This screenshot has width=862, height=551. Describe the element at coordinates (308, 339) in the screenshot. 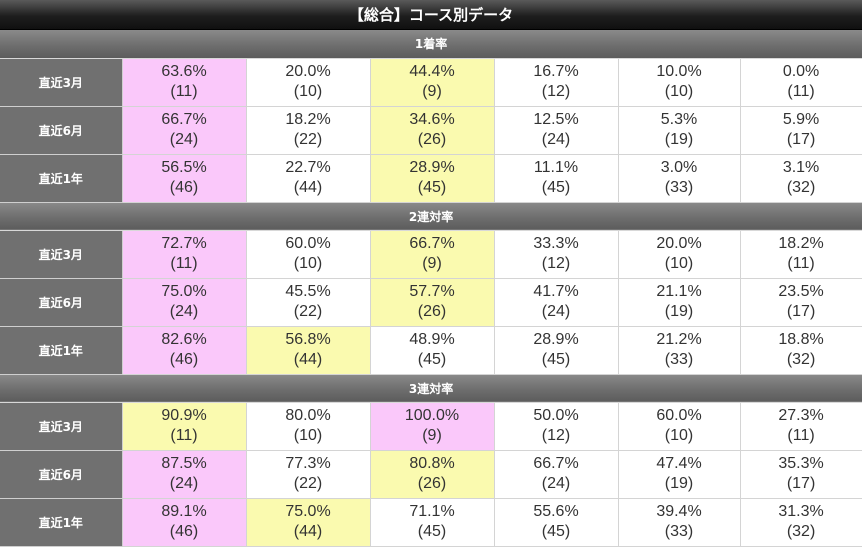

I see `rate-value: 56.8%` at that location.